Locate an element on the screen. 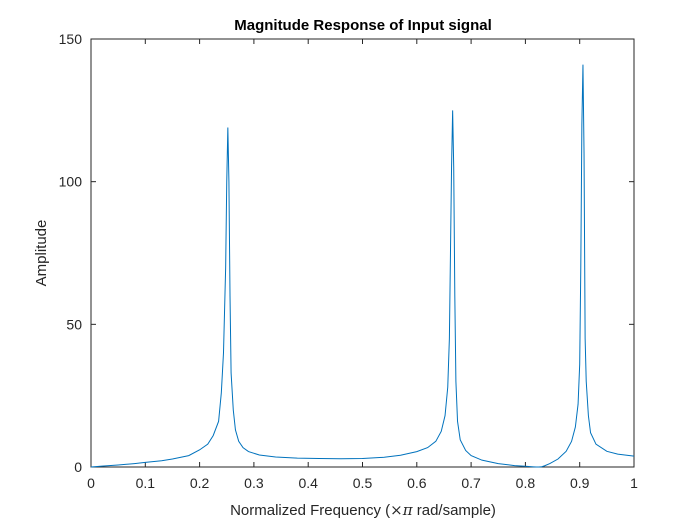 Image resolution: width=700 pixels, height=530 pixels. y-tick-label: 100 is located at coordinates (71, 182).